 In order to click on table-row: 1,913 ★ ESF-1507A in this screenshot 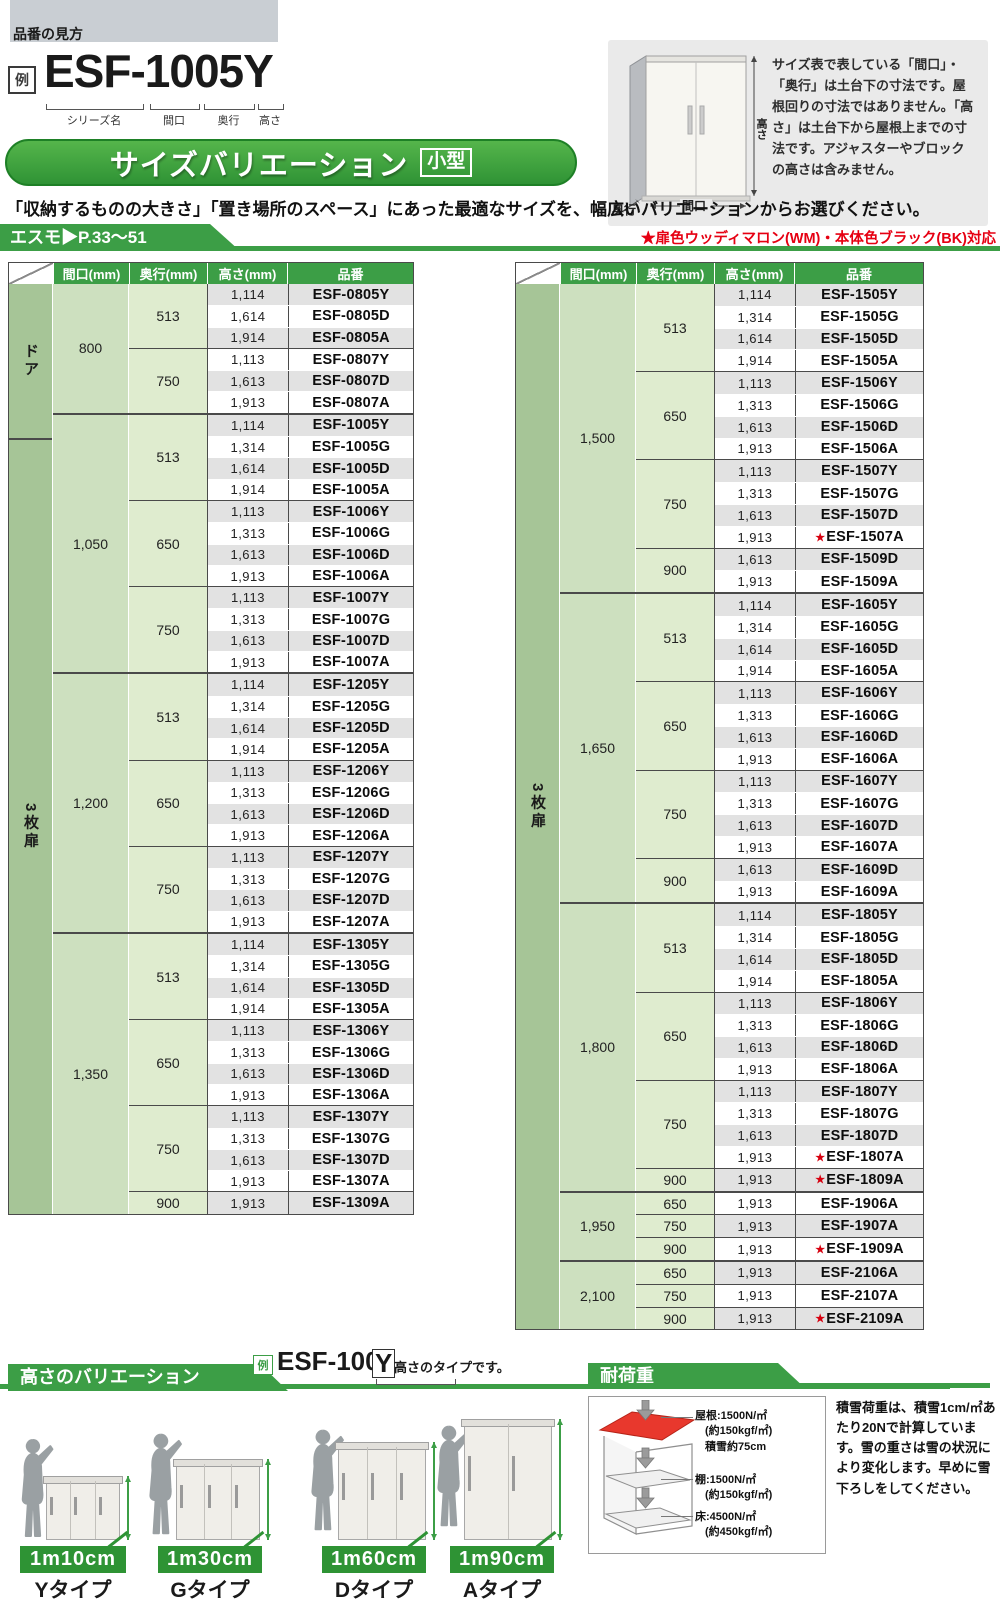, I will do `click(819, 536)`.